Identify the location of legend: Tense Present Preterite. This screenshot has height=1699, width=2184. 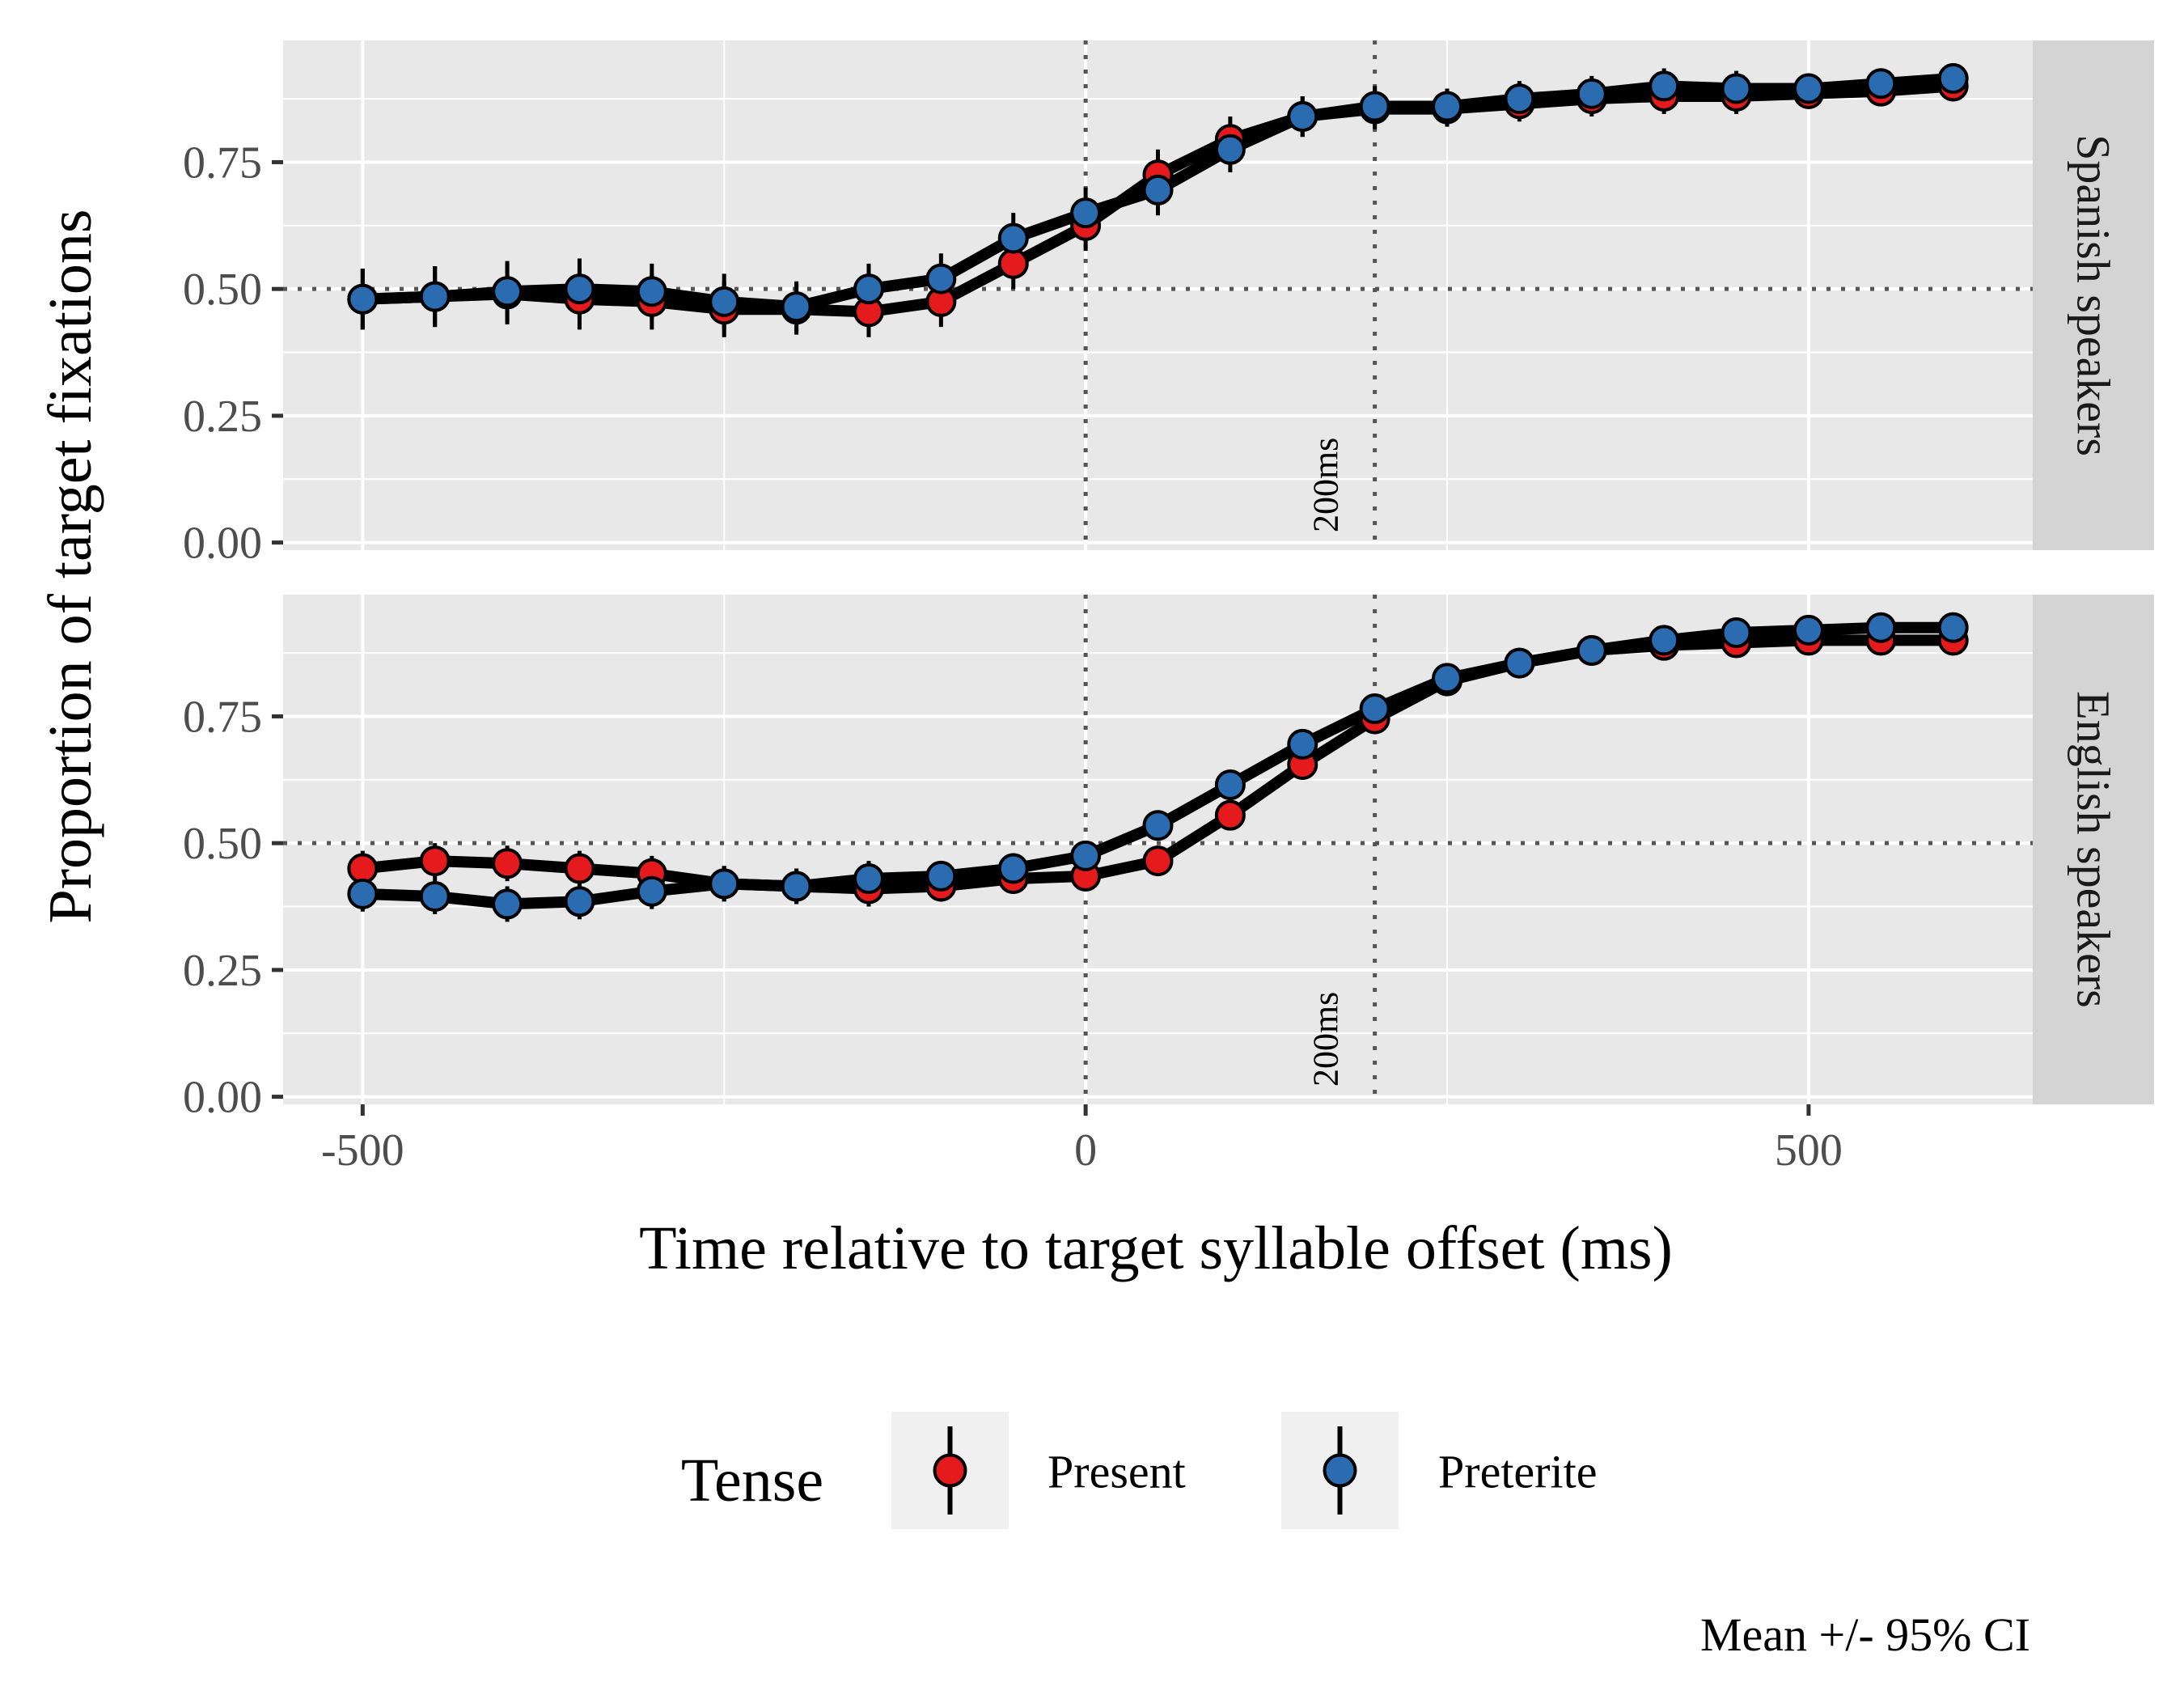
(1139, 1470).